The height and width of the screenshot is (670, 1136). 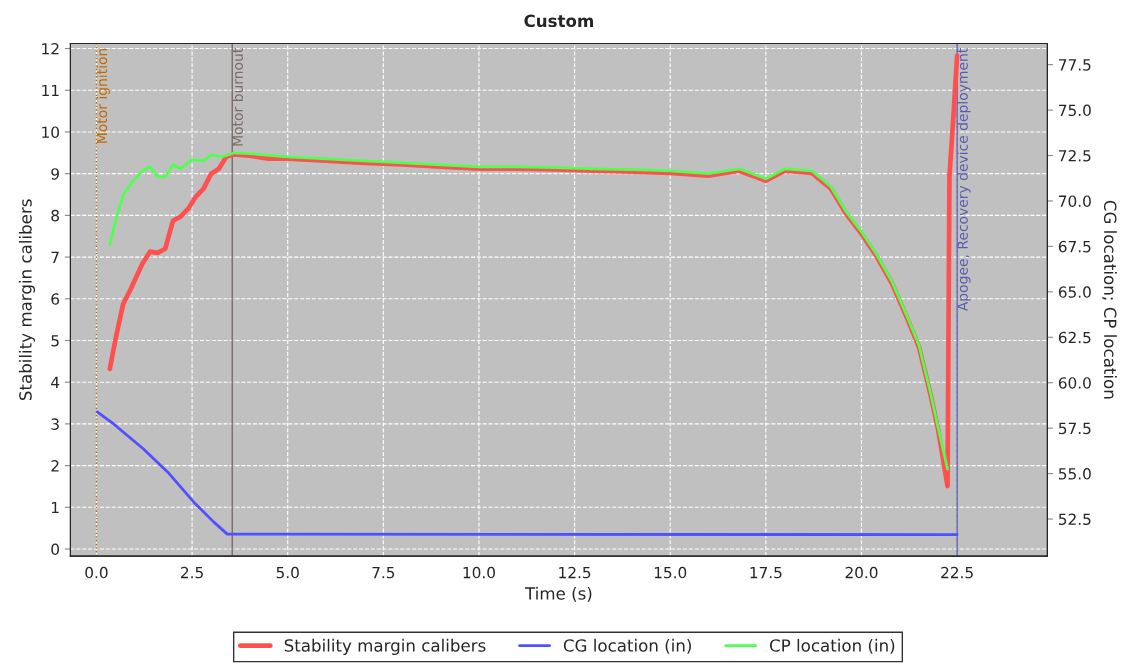 What do you see at coordinates (1074, 337) in the screenshot?
I see `y2-tick-label: 62.5` at bounding box center [1074, 337].